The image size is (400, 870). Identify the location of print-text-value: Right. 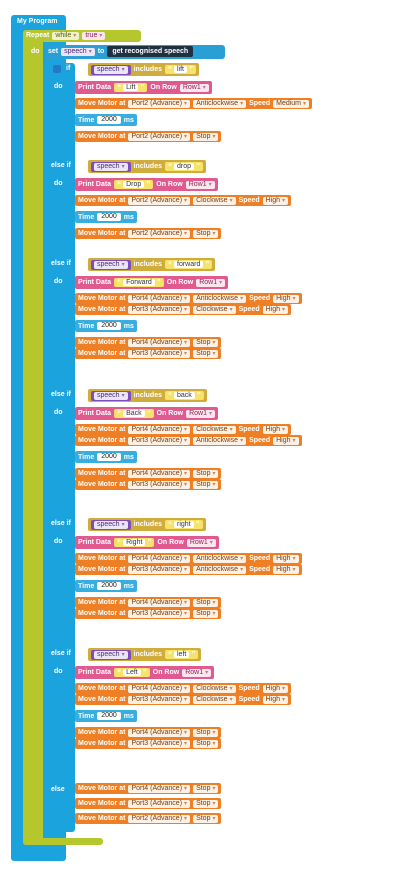
(134, 542).